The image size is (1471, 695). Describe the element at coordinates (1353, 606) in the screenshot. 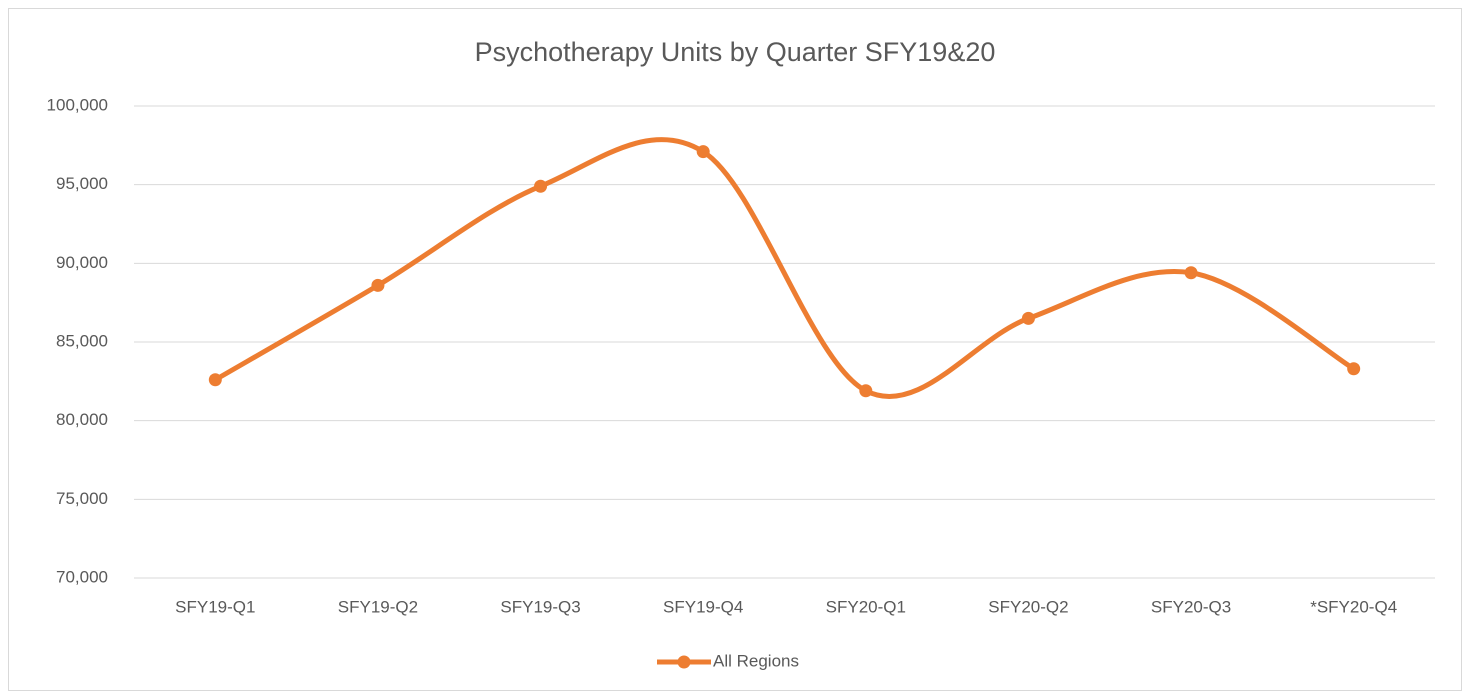

I see `x-tick-label: *SFY20-Q4` at that location.